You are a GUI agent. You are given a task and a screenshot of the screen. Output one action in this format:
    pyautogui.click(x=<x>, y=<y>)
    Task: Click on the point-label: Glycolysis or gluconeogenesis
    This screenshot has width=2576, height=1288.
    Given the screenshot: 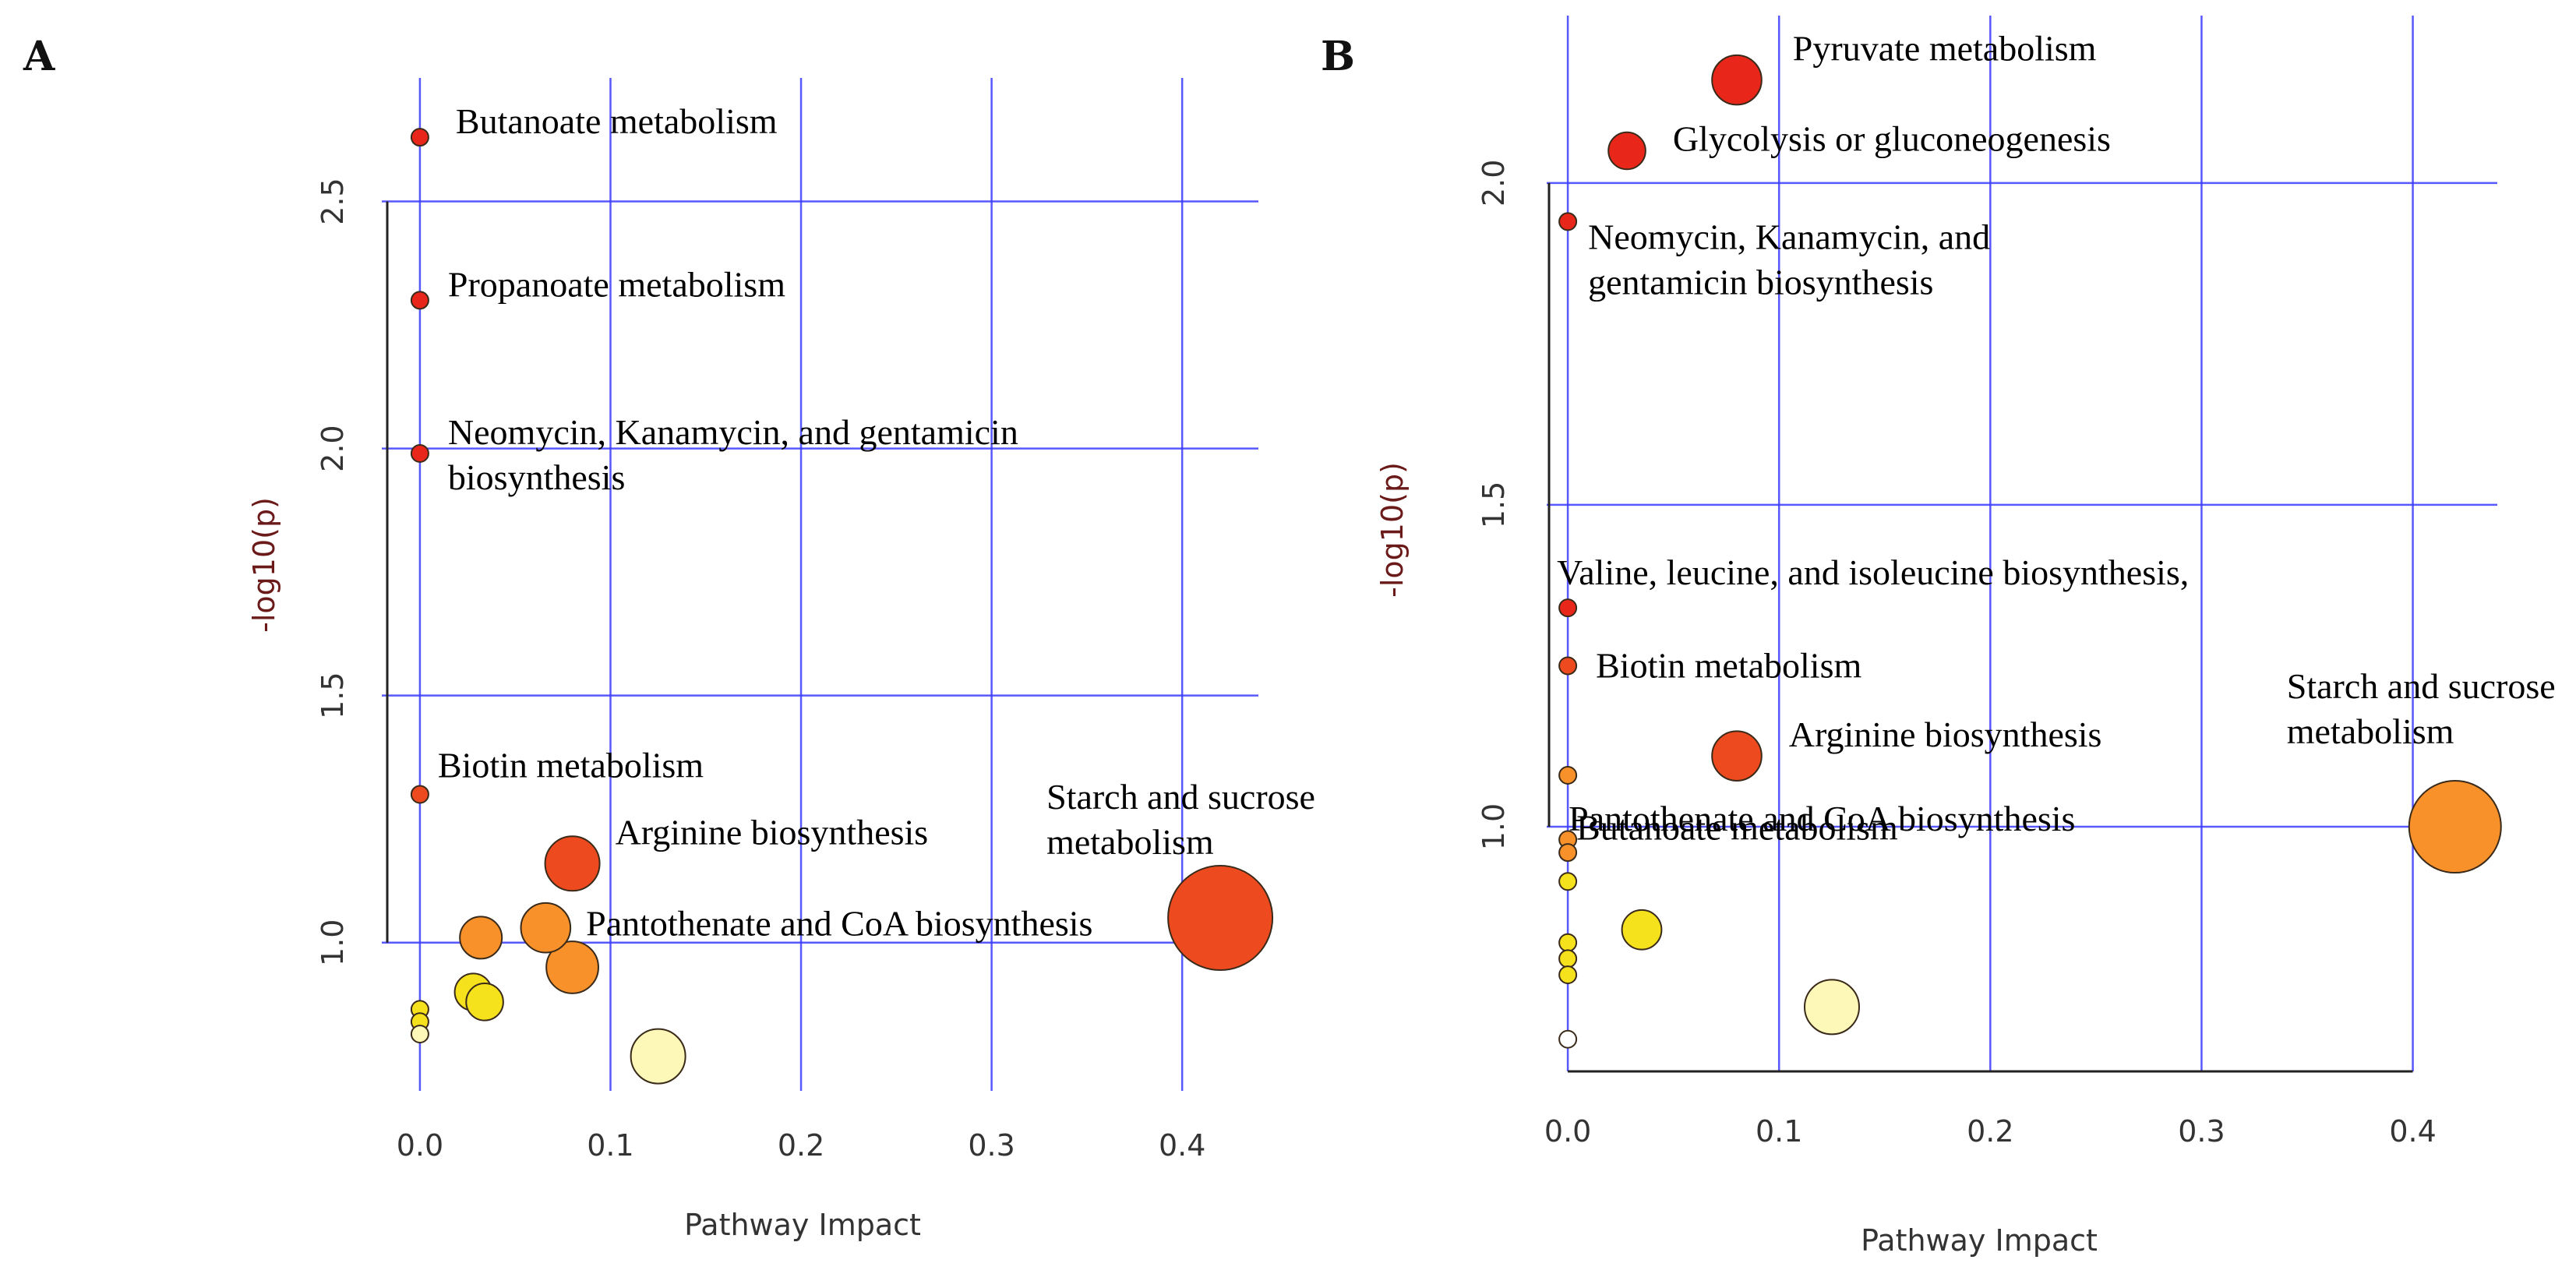 What is the action you would take?
    pyautogui.click(x=1892, y=139)
    